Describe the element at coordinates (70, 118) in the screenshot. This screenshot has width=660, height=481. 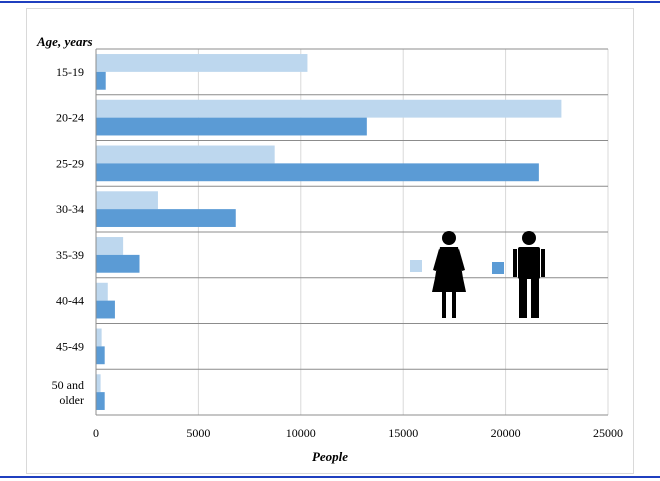
I see `y-tick-label: 20-24` at that location.